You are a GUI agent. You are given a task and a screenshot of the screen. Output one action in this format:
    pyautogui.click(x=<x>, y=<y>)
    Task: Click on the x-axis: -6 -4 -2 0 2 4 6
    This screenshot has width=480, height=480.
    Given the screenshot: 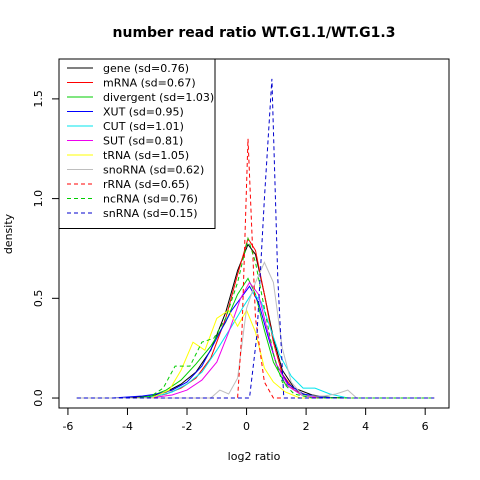 What is the action you would take?
    pyautogui.click(x=245, y=420)
    